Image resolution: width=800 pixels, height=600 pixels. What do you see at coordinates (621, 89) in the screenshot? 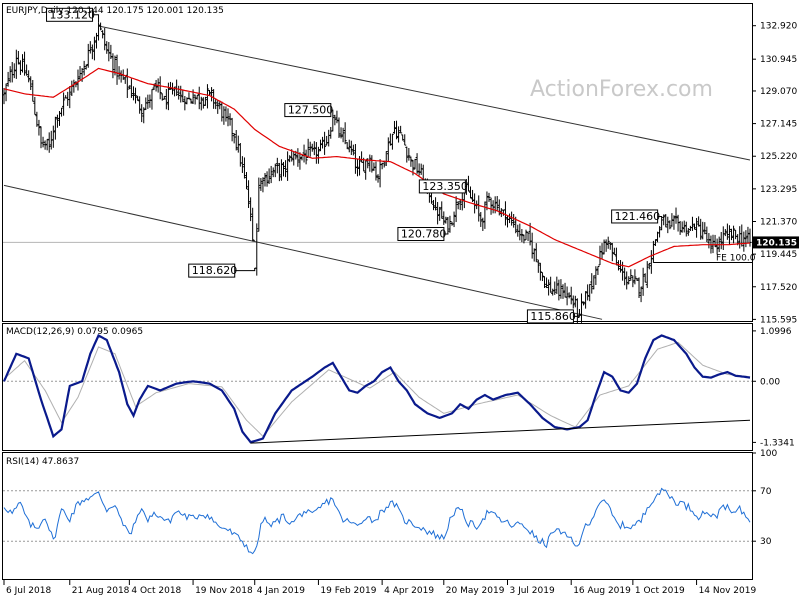
I see `watermark: ActionForex.com` at bounding box center [621, 89].